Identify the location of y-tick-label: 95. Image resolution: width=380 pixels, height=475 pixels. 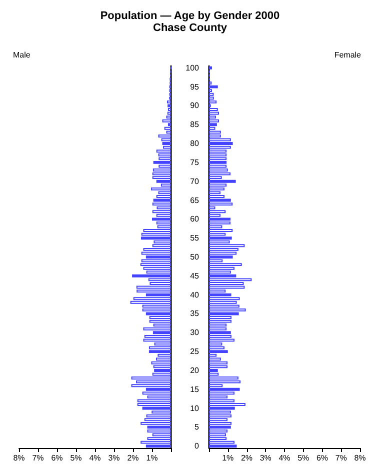
(195, 87).